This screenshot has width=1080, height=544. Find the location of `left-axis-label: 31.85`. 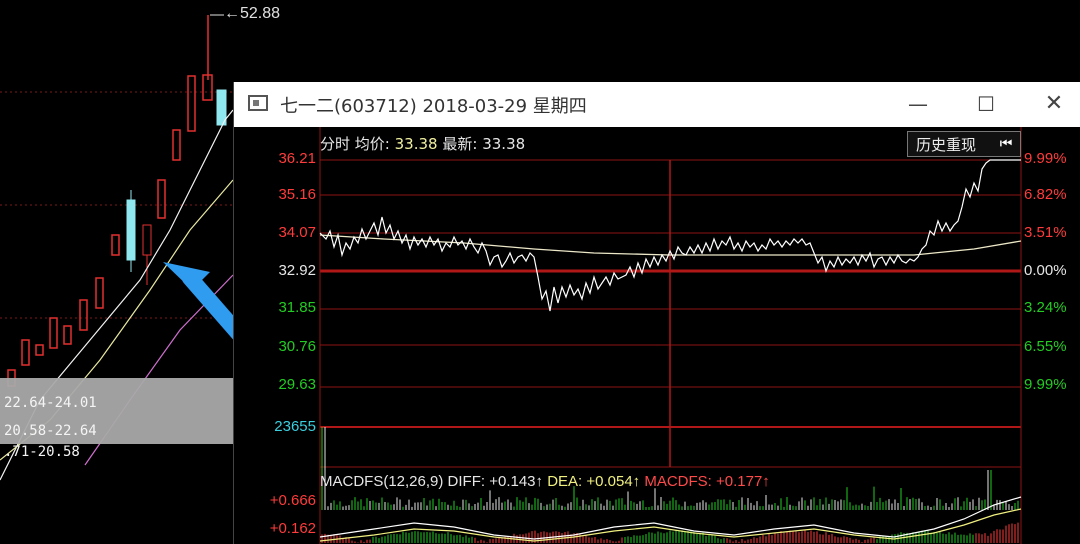

left-axis-label: 31.85 is located at coordinates (297, 307).